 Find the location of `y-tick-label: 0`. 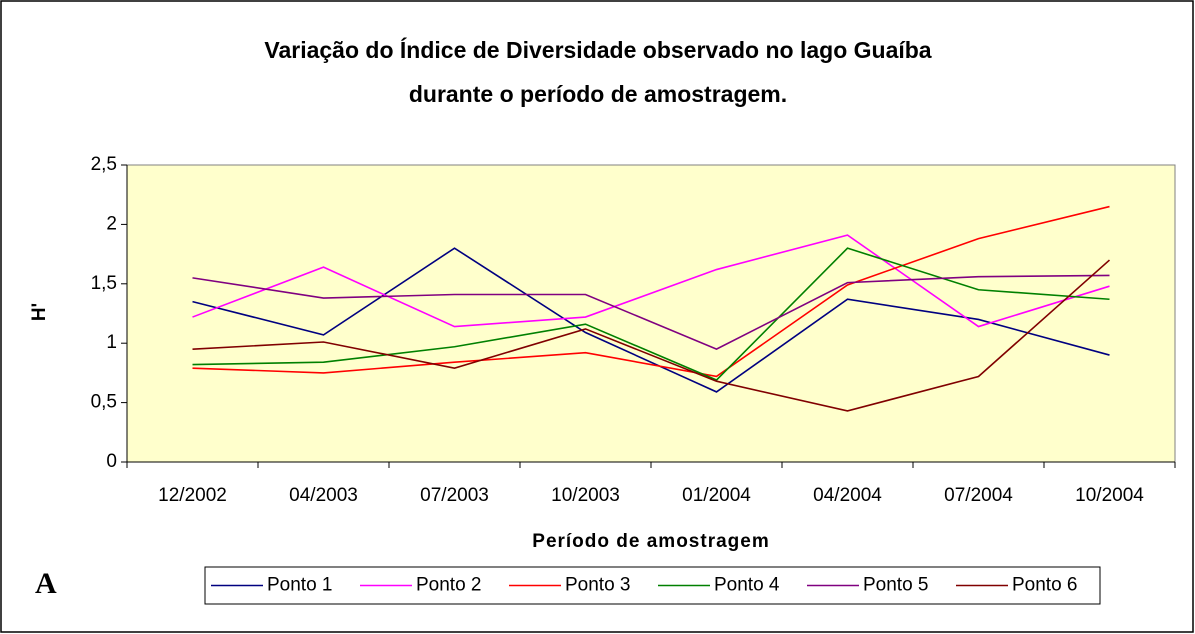

y-tick-label: 0 is located at coordinates (111, 461).